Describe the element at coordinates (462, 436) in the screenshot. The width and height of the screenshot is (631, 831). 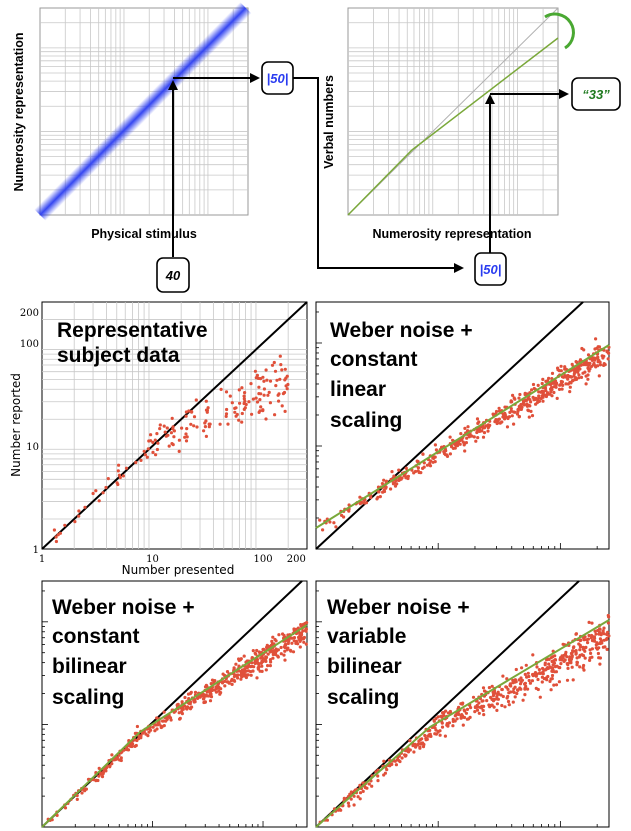
I see `model-line` at that location.